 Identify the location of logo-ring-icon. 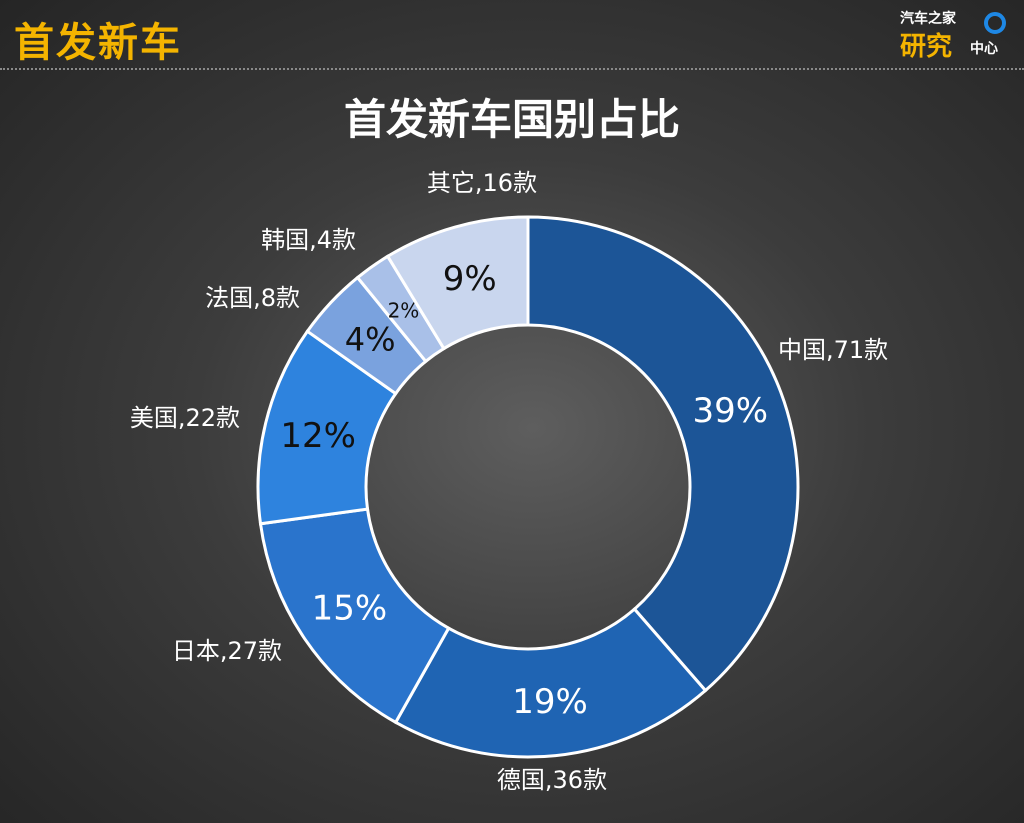
(995, 23).